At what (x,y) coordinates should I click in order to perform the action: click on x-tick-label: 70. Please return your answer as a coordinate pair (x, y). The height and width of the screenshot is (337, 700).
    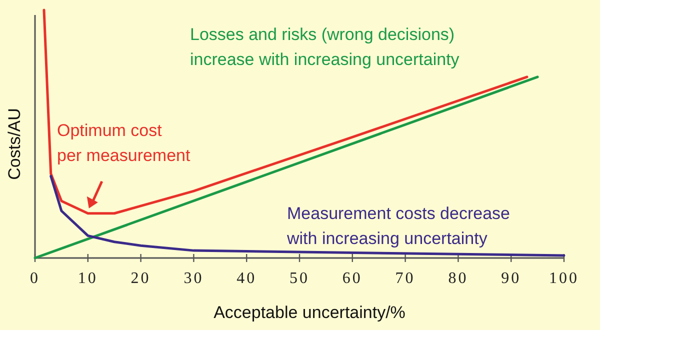
    Looking at the image, I should click on (405, 278).